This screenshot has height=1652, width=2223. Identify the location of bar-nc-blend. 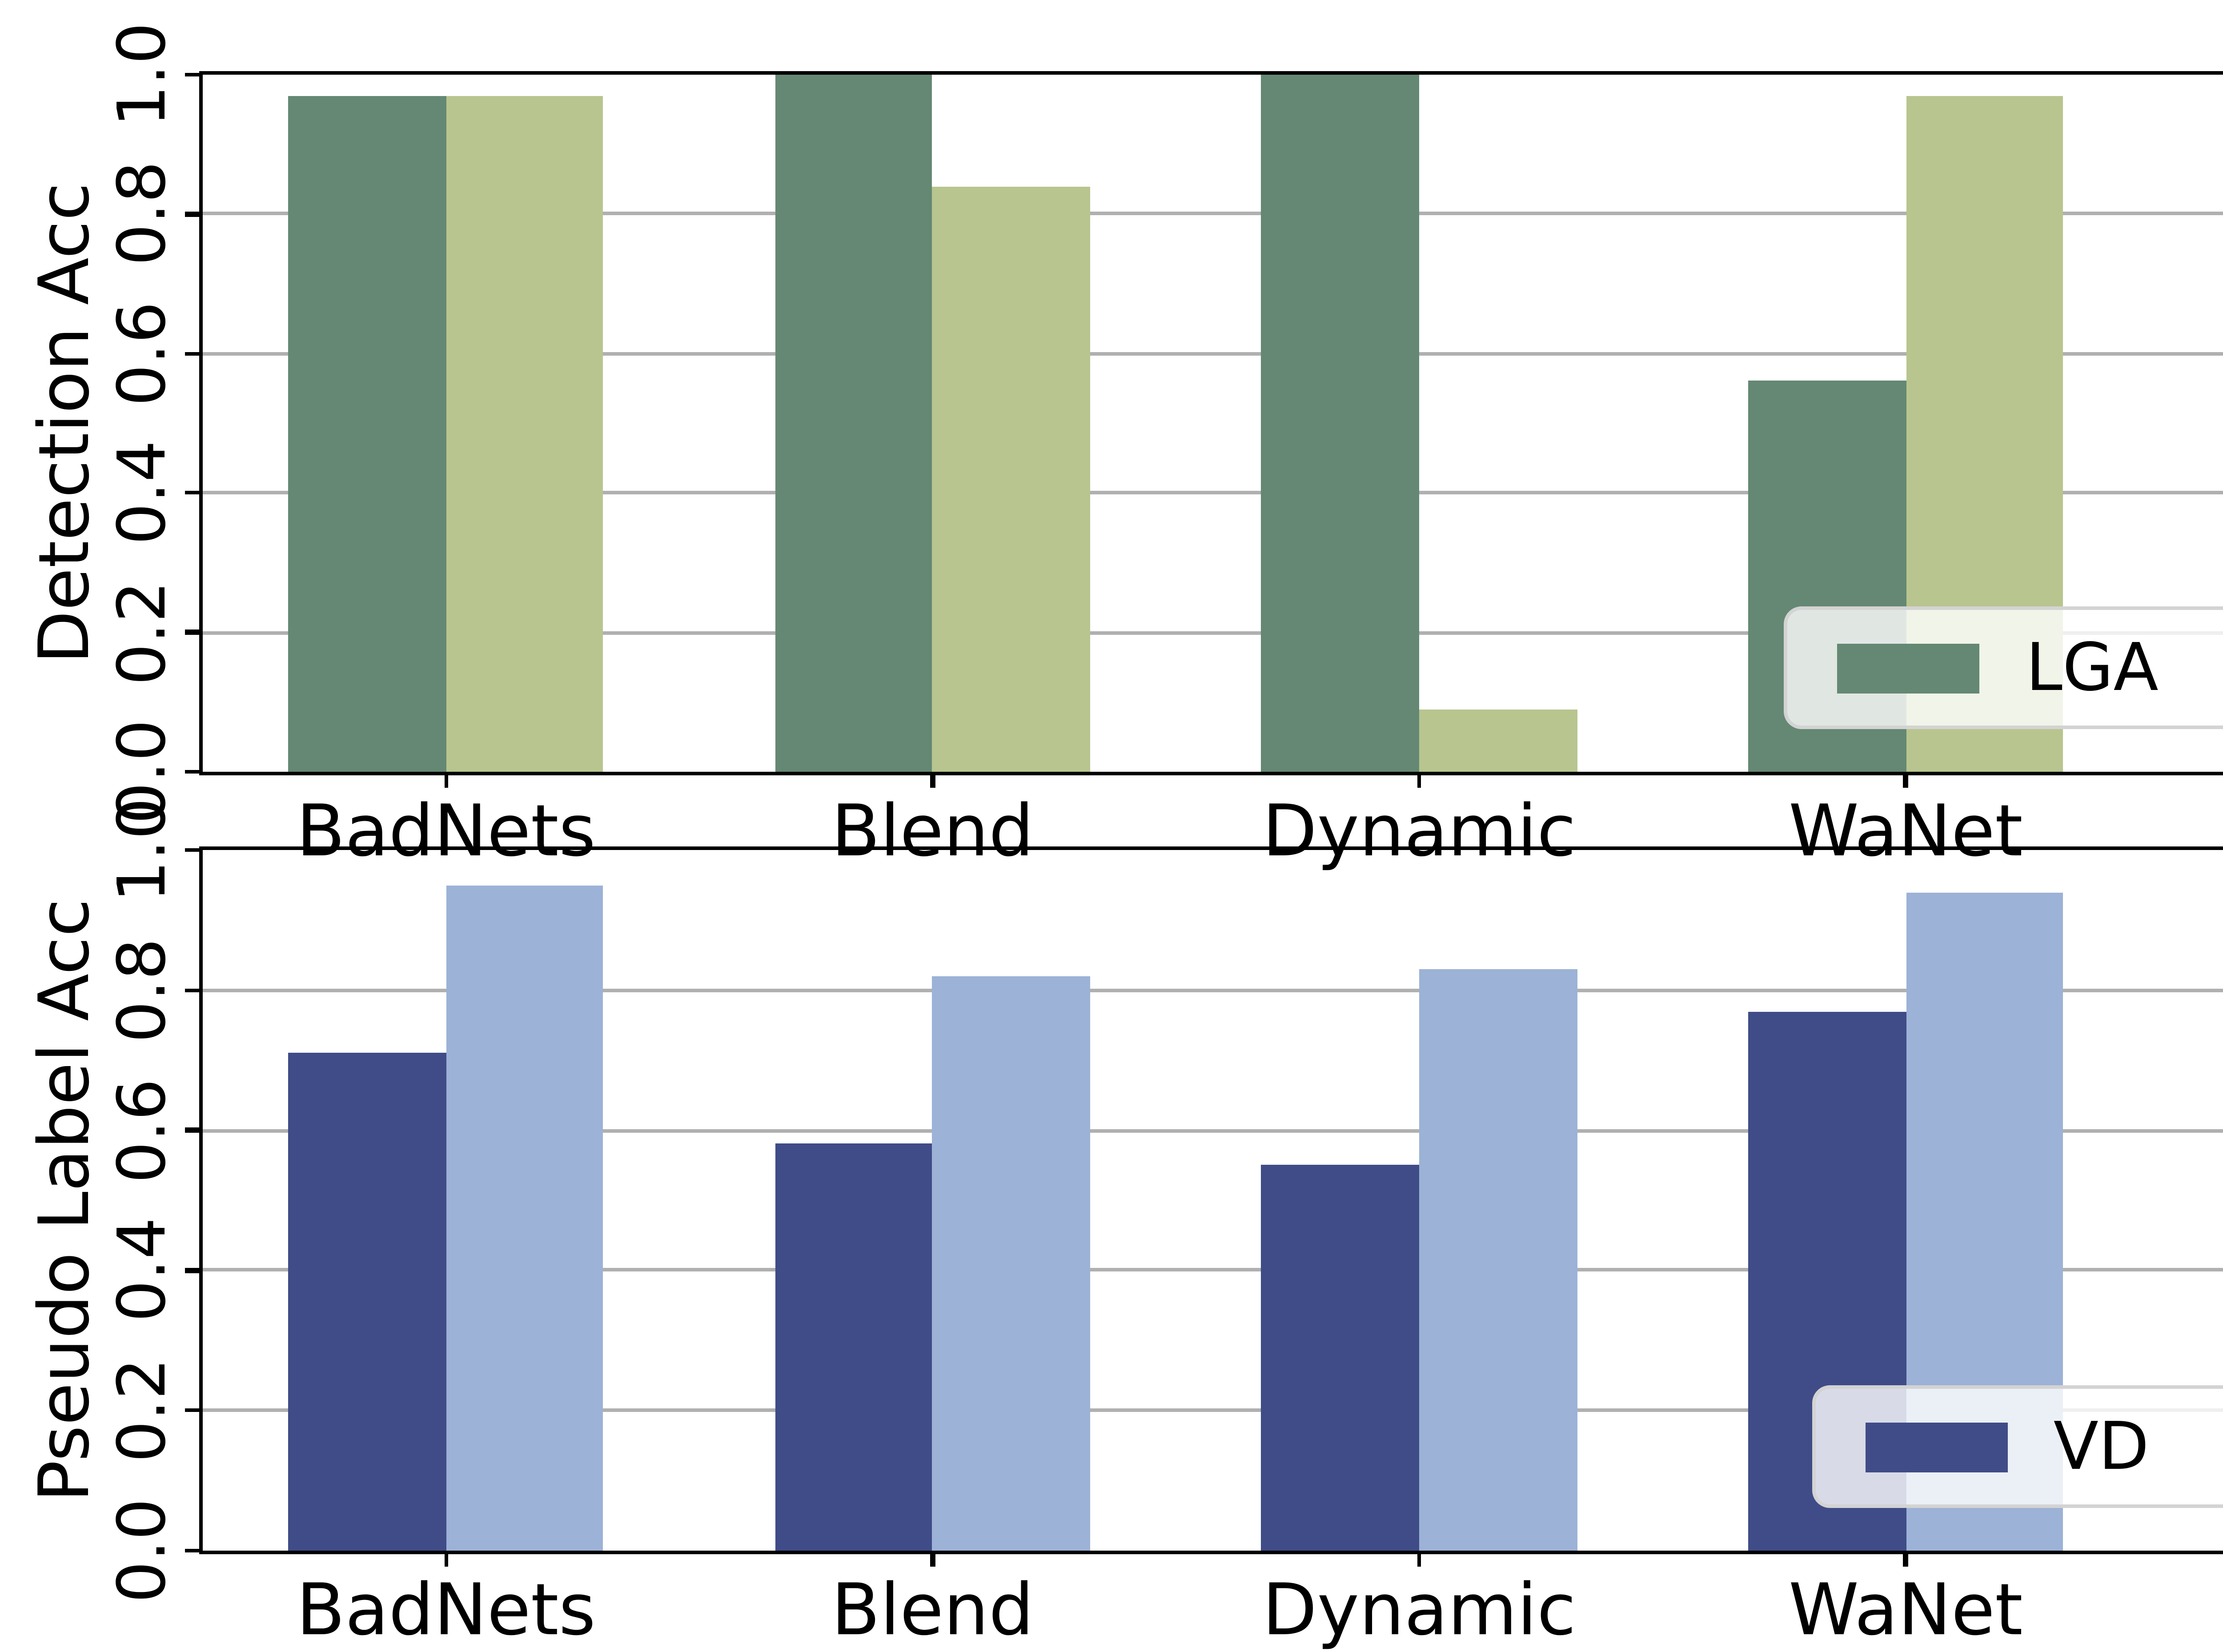
(1011, 1264).